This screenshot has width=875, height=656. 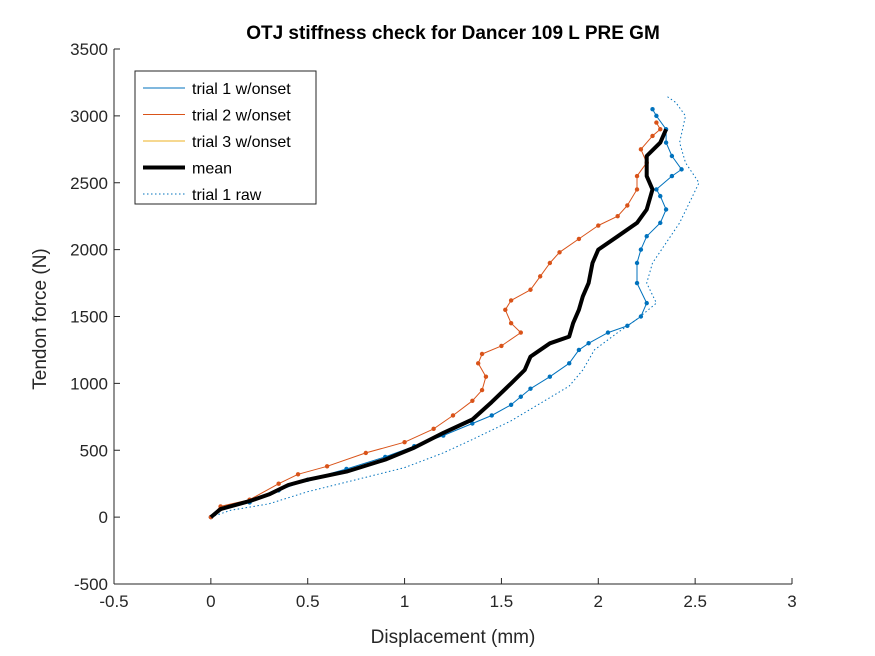 What do you see at coordinates (791, 601) in the screenshot?
I see `x-tick-label: 3` at bounding box center [791, 601].